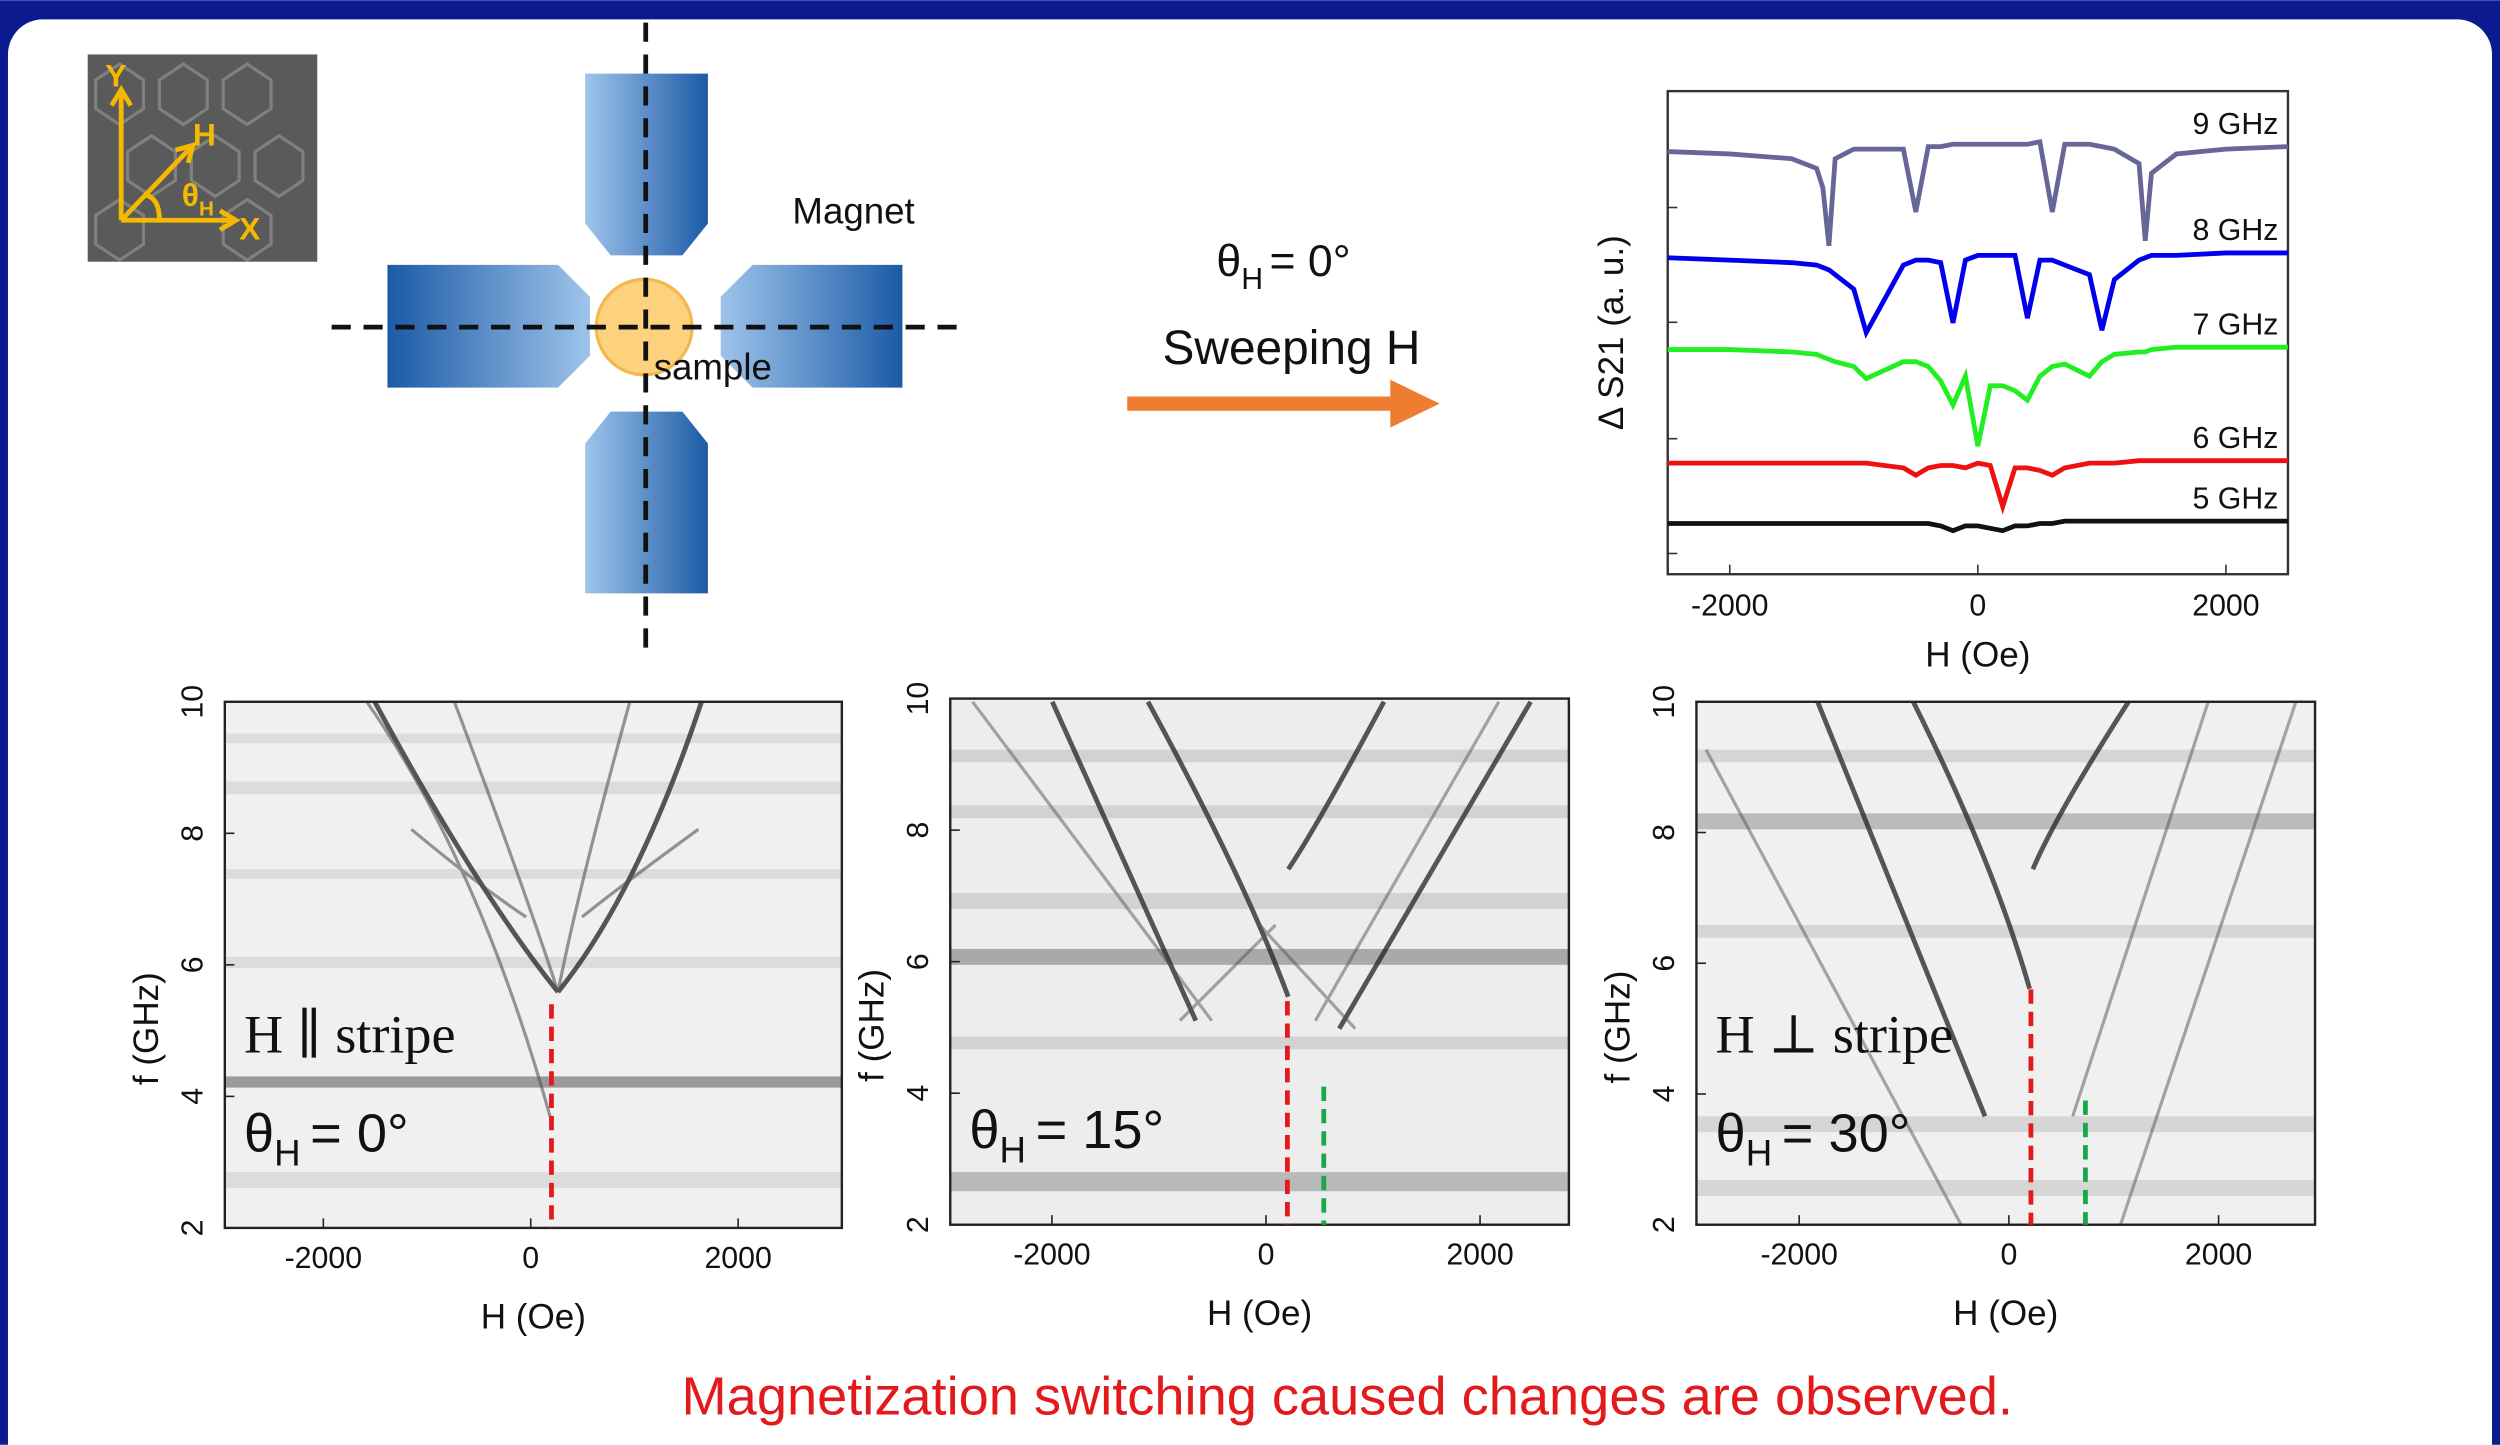 The height and width of the screenshot is (1445, 2500). What do you see at coordinates (359, 1133) in the screenshot?
I see `angle-value: = 0°` at bounding box center [359, 1133].